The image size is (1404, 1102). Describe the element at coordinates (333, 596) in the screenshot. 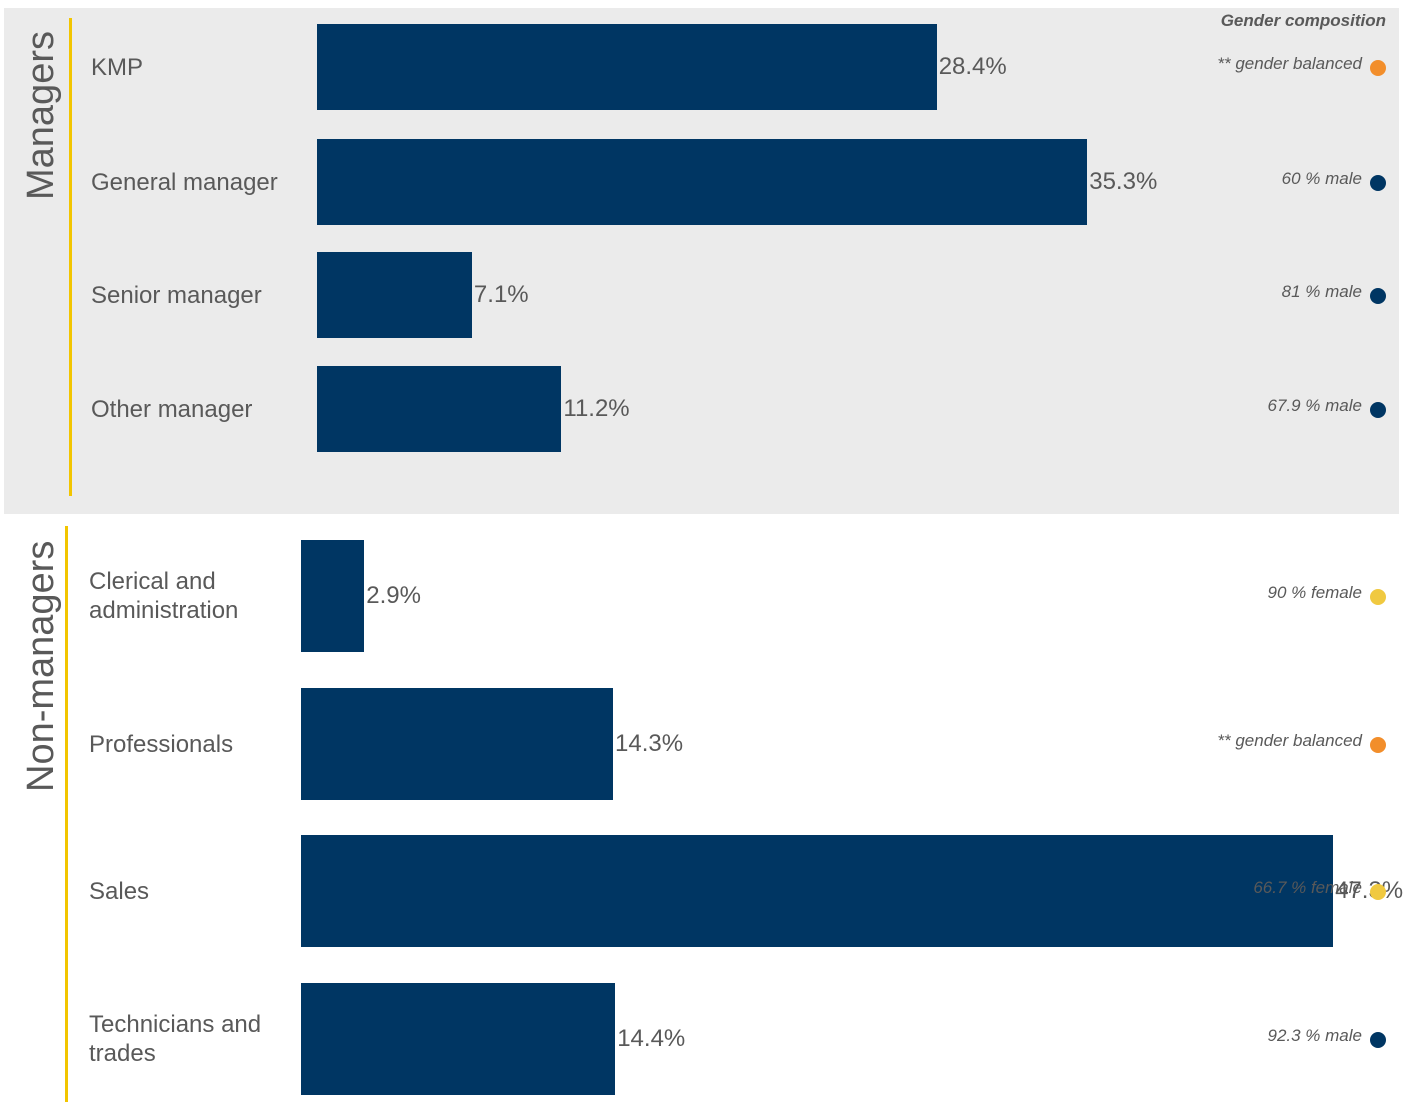

I see `bar-clerical-and-administration` at that location.